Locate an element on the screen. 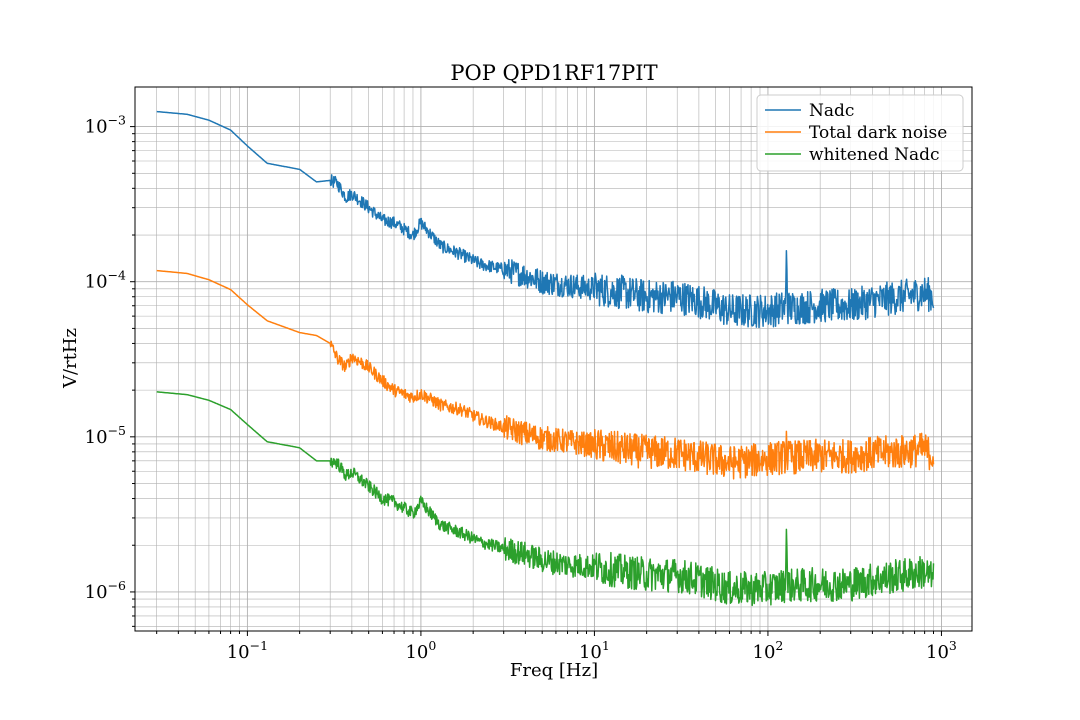  x-axis-ticks: 10⁻¹ 10⁰ 10¹ 10² 10³ is located at coordinates (556, 647).